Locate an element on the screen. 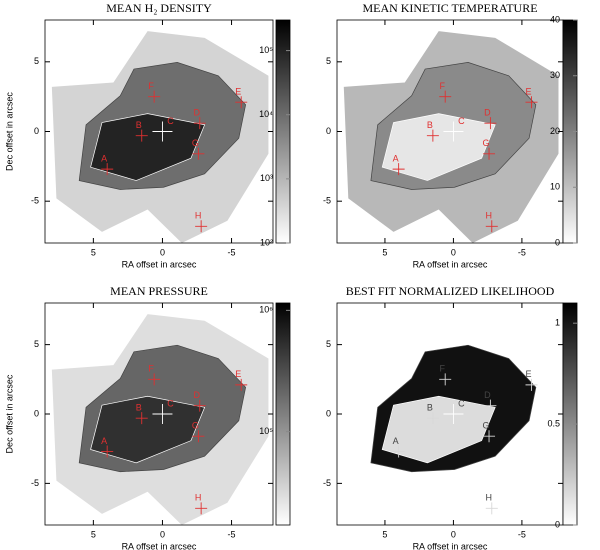 This screenshot has width=600, height=550. panel-title: MEAN PRESSURE is located at coordinates (159, 291).